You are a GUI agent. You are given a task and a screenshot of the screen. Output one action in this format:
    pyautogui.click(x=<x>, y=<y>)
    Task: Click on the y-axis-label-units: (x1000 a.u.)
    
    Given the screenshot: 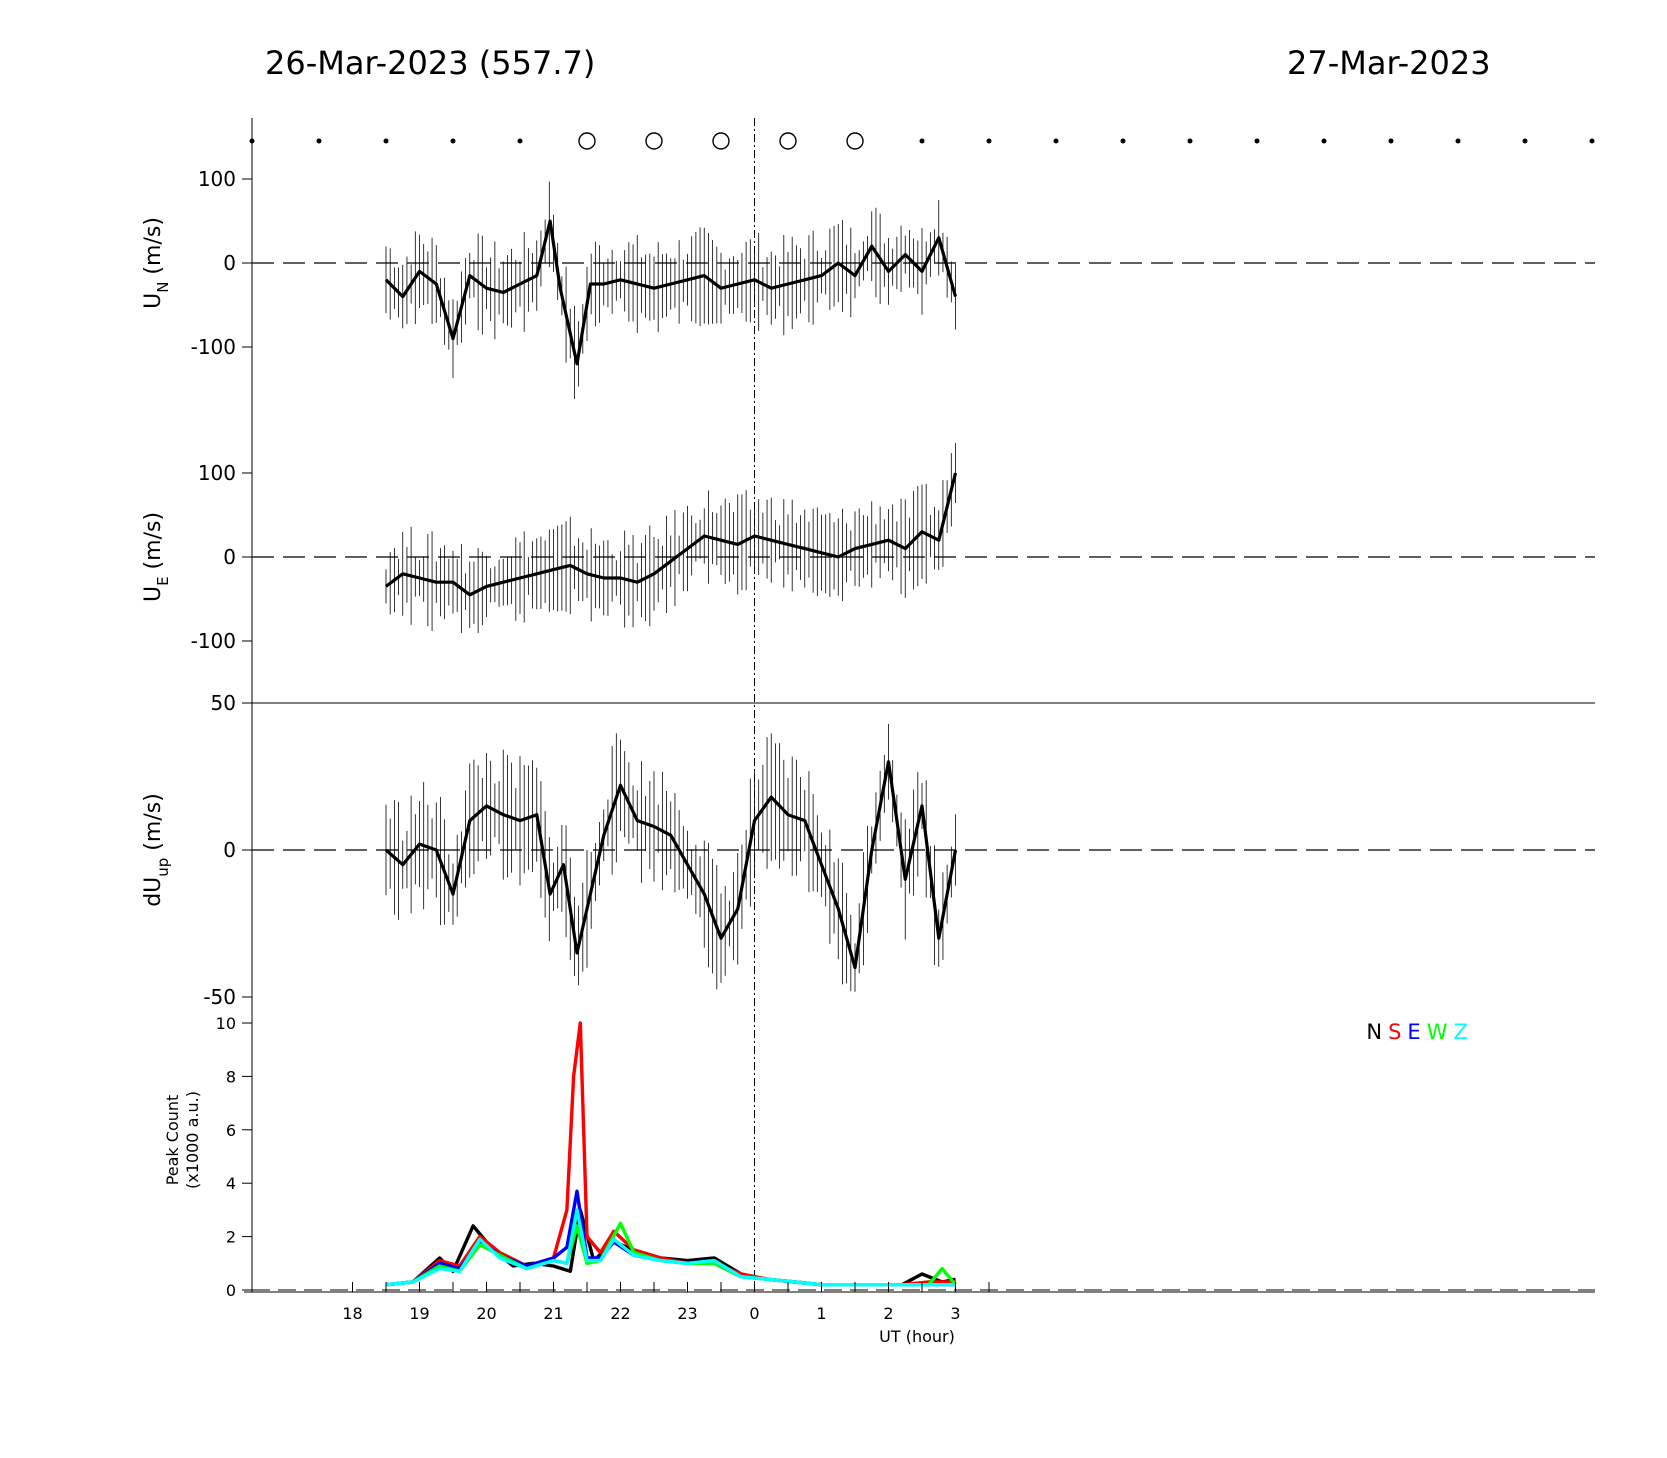 What is the action you would take?
    pyautogui.click(x=192, y=1140)
    